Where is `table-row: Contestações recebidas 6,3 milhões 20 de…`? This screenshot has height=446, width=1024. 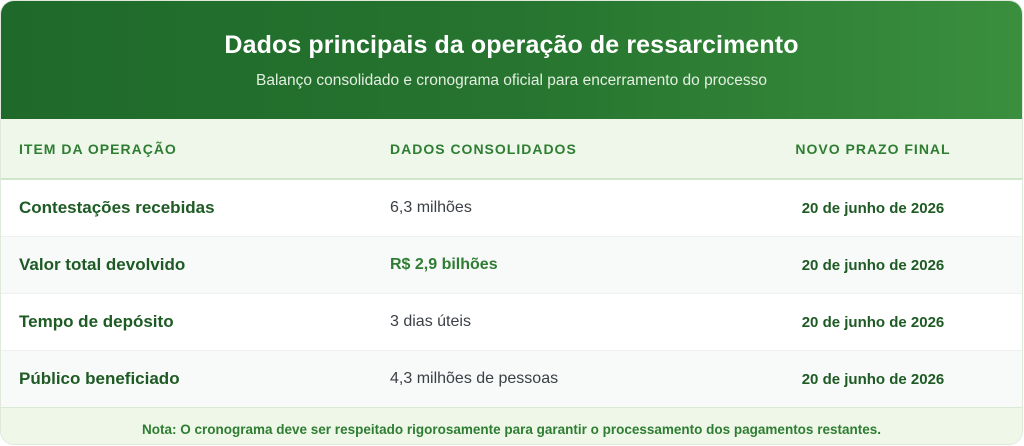
table-row: Contestações recebidas 6,3 milhões 20 de… is located at coordinates (511, 208).